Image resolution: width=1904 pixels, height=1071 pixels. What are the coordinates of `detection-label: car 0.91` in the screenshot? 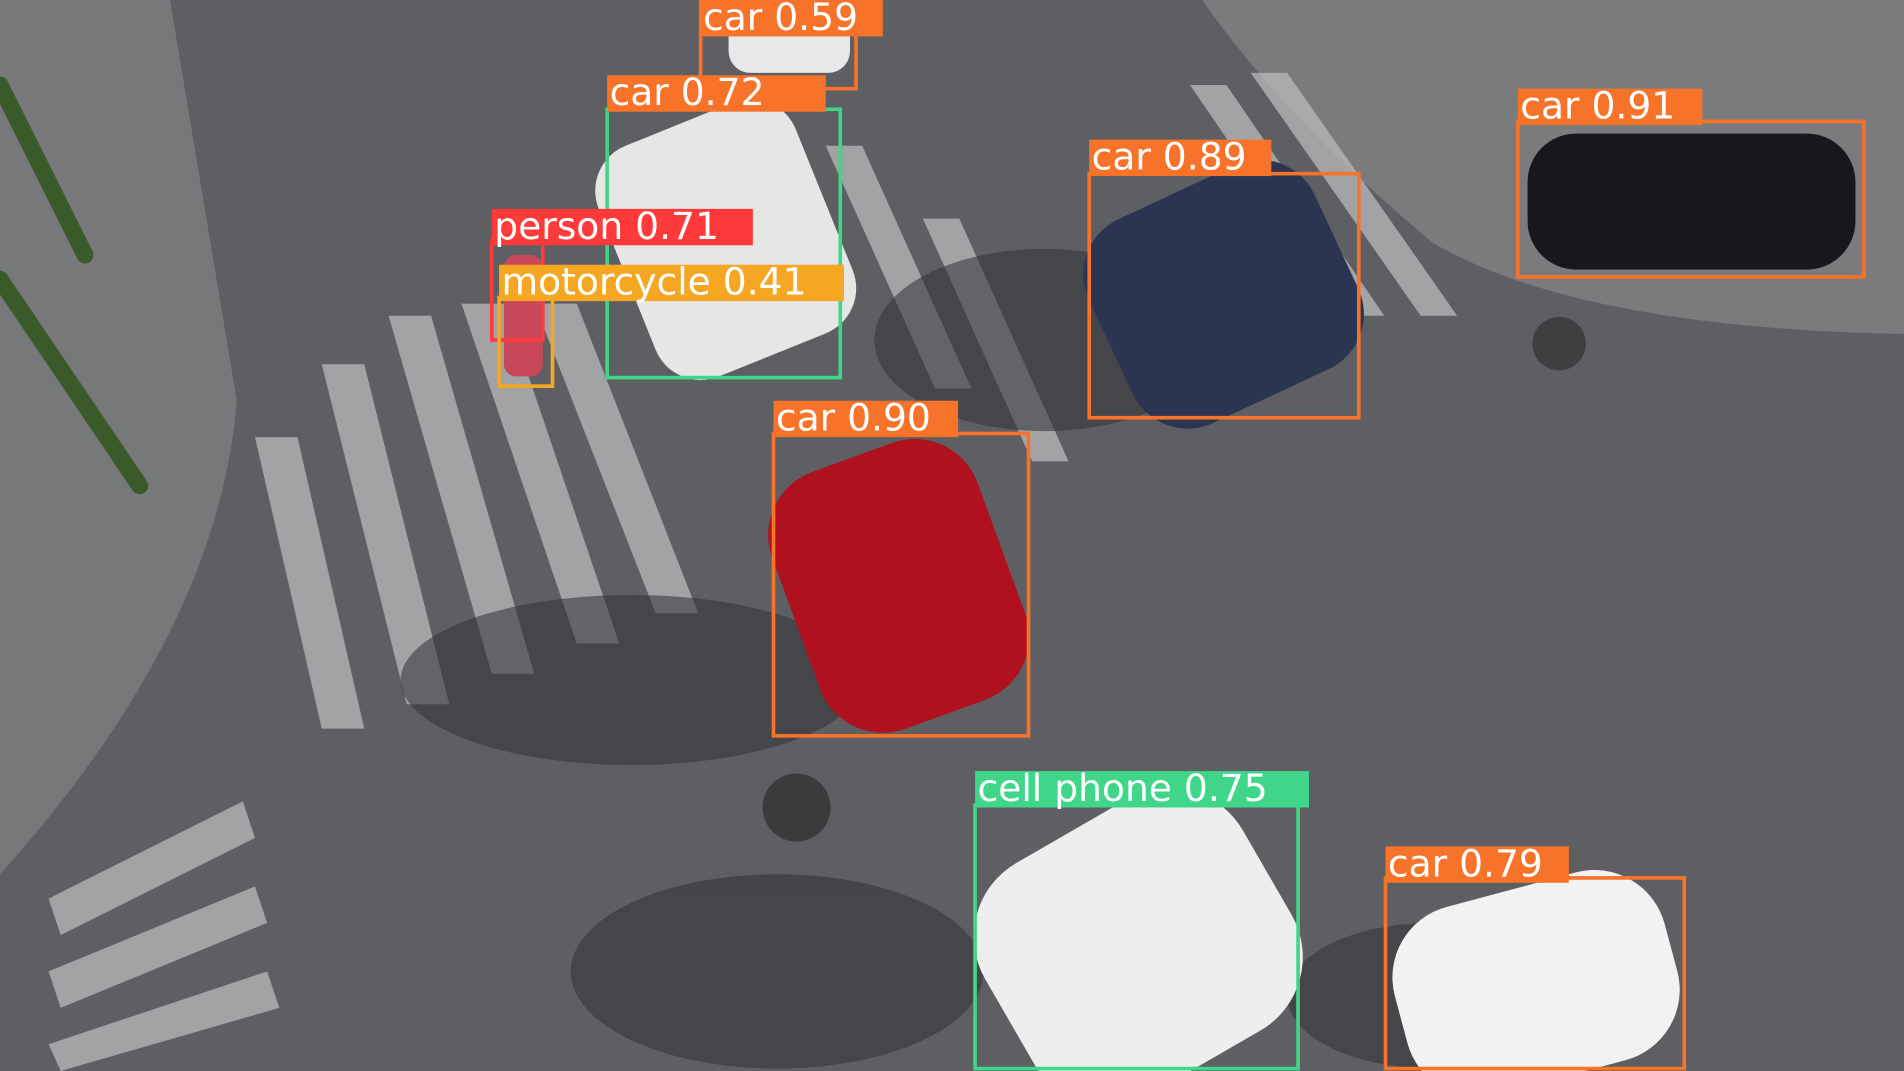 It's located at (1597, 106).